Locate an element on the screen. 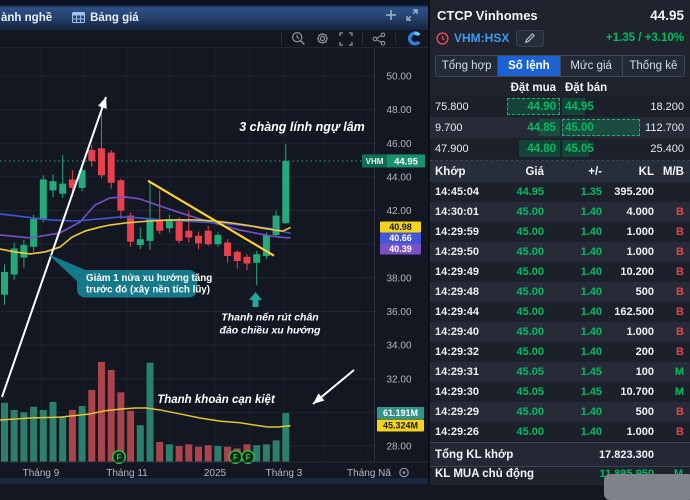 This screenshot has width=690, height=500. bid-price-cell: 44.85 is located at coordinates (533, 127).